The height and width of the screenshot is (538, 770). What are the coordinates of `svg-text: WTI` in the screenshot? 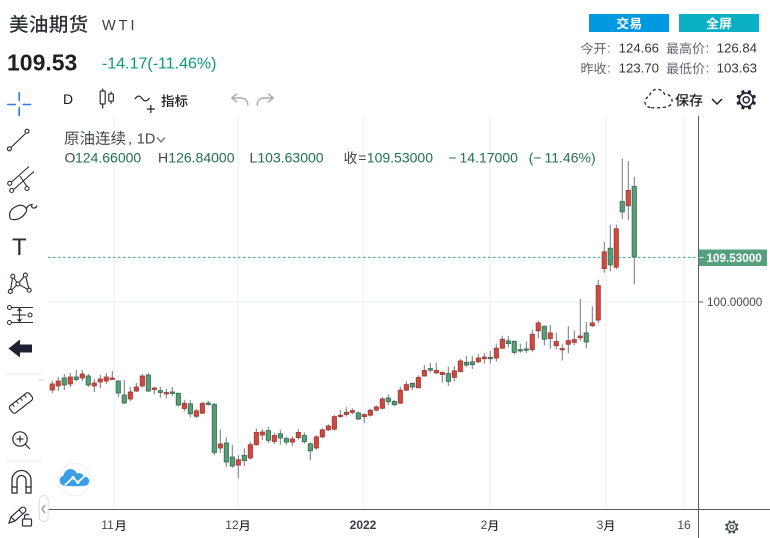 It's located at (120, 26).